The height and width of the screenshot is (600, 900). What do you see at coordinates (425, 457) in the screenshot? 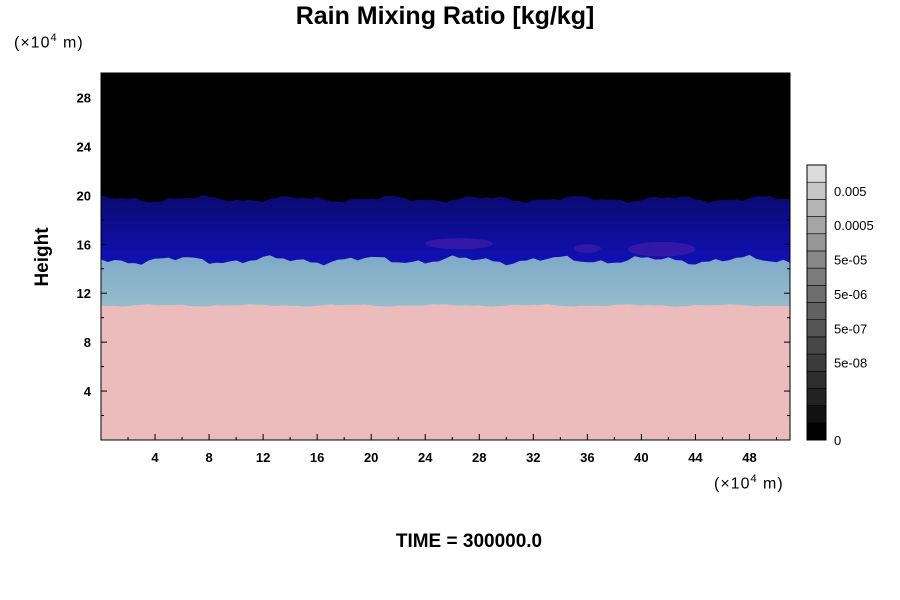
I see `x-tick-label: 24` at bounding box center [425, 457].